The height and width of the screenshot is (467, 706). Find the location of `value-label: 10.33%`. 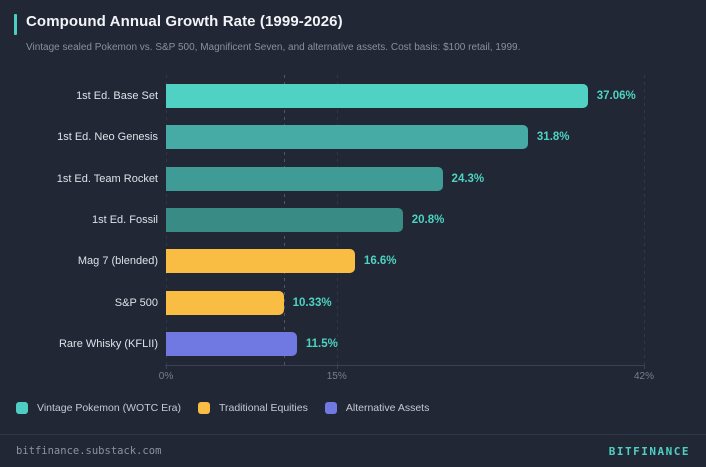

value-label: 10.33% is located at coordinates (312, 302).